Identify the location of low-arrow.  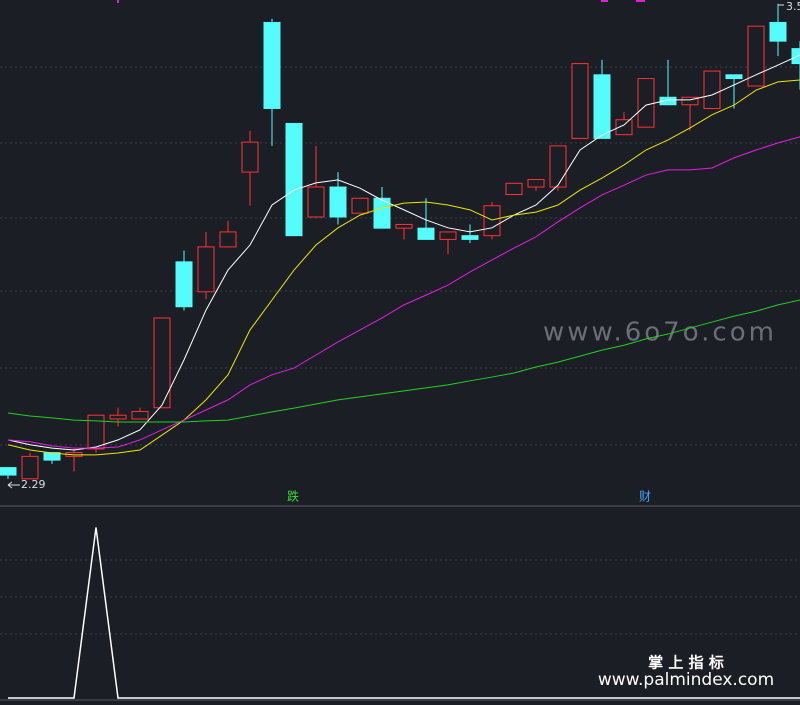
(13, 485).